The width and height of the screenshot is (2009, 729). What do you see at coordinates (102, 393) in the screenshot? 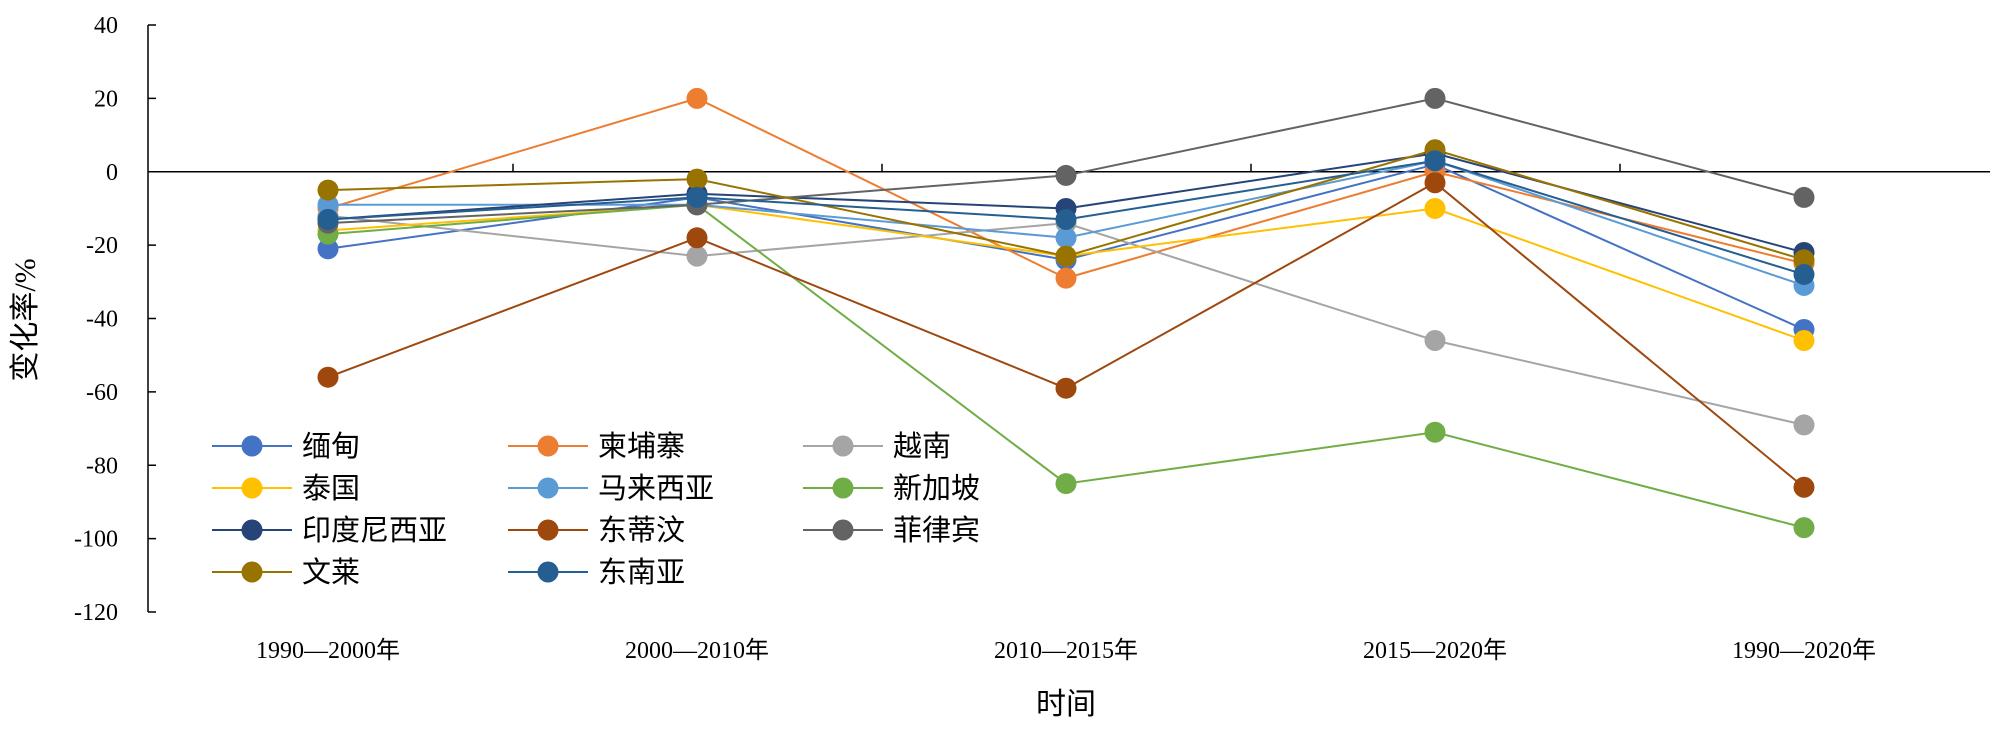
I see `y-tick-label: -60` at bounding box center [102, 393].